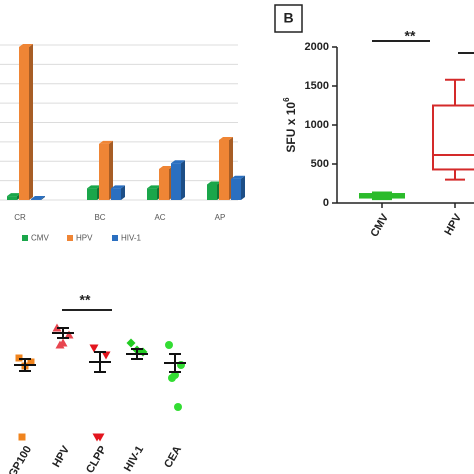 This screenshot has width=474, height=474. I want to click on x-tick-label: CMV, so click(379, 225).